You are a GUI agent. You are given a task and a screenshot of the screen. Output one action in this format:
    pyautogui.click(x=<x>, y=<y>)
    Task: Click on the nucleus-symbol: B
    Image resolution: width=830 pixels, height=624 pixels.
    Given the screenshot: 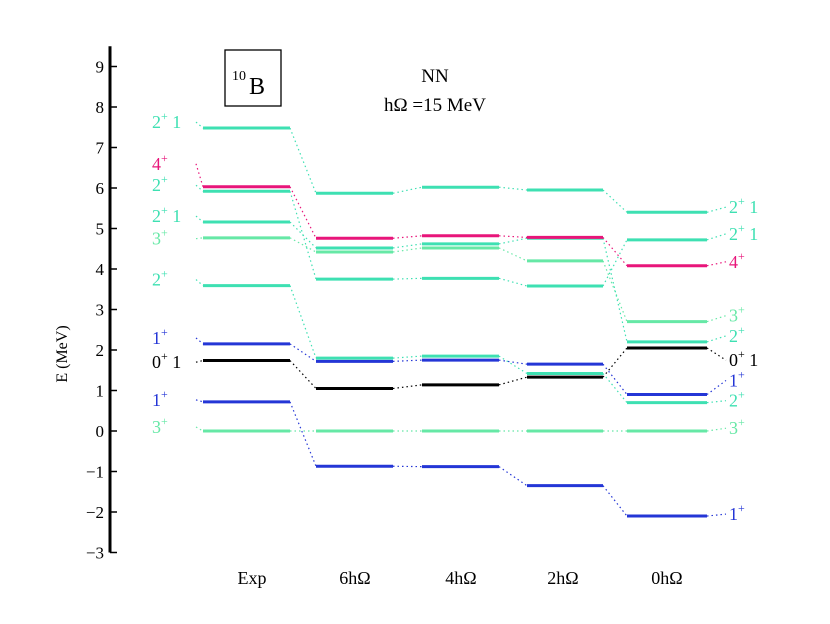 What is the action you would take?
    pyautogui.click(x=257, y=87)
    